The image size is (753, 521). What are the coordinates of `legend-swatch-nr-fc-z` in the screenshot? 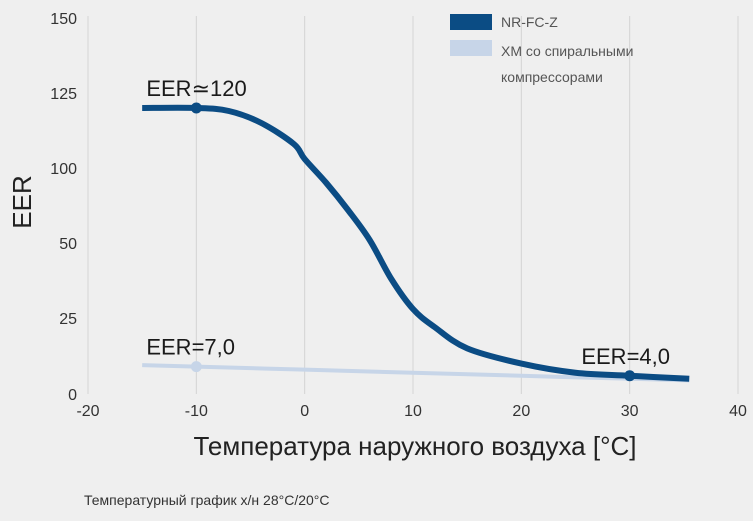 It's located at (471, 22).